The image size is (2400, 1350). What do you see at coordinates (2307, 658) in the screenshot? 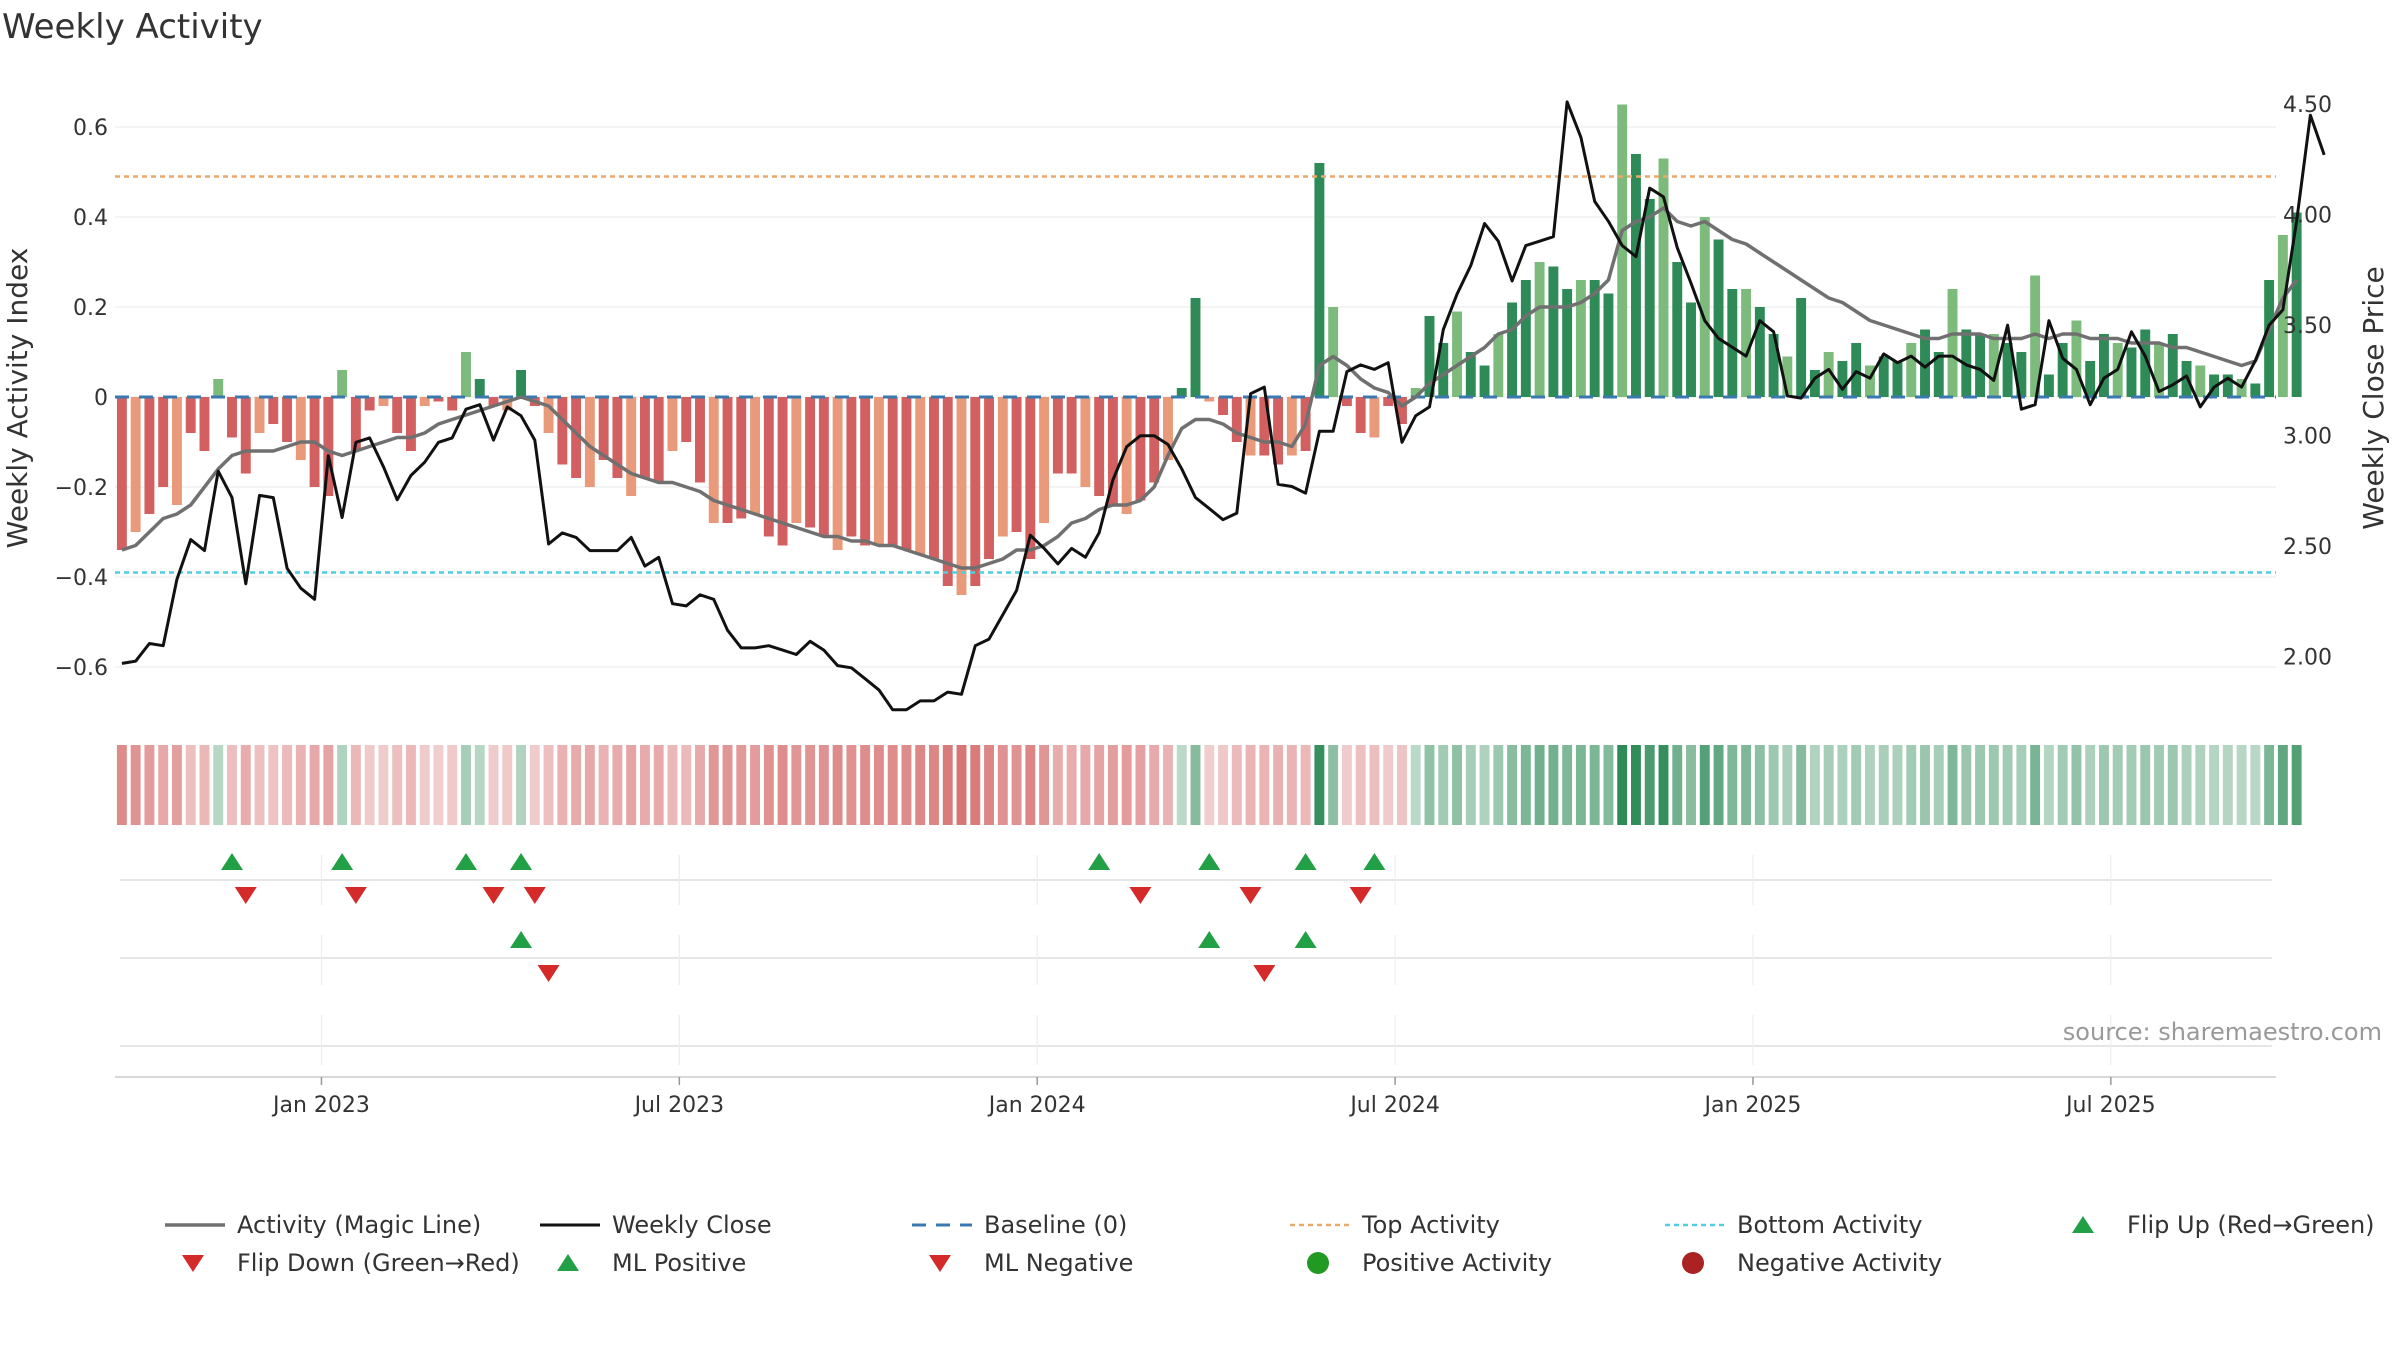
I see `y-right-tick-label-5: 2.00` at bounding box center [2307, 658].